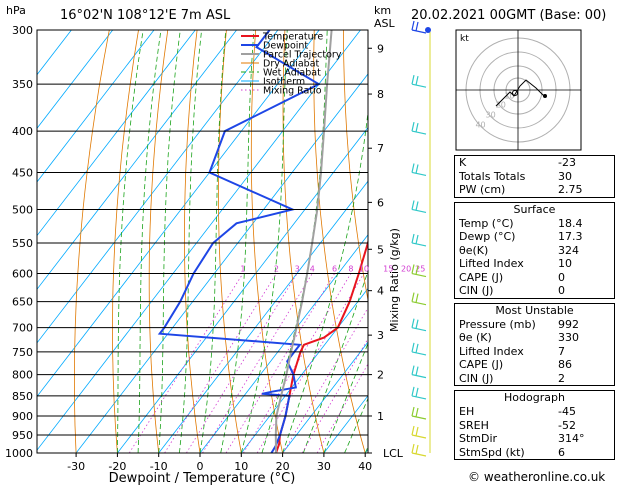 This screenshot has height=486, width=629. What do you see at coordinates (388, 269) in the screenshot?
I see `mixing-ratio-label: 15` at bounding box center [388, 269].